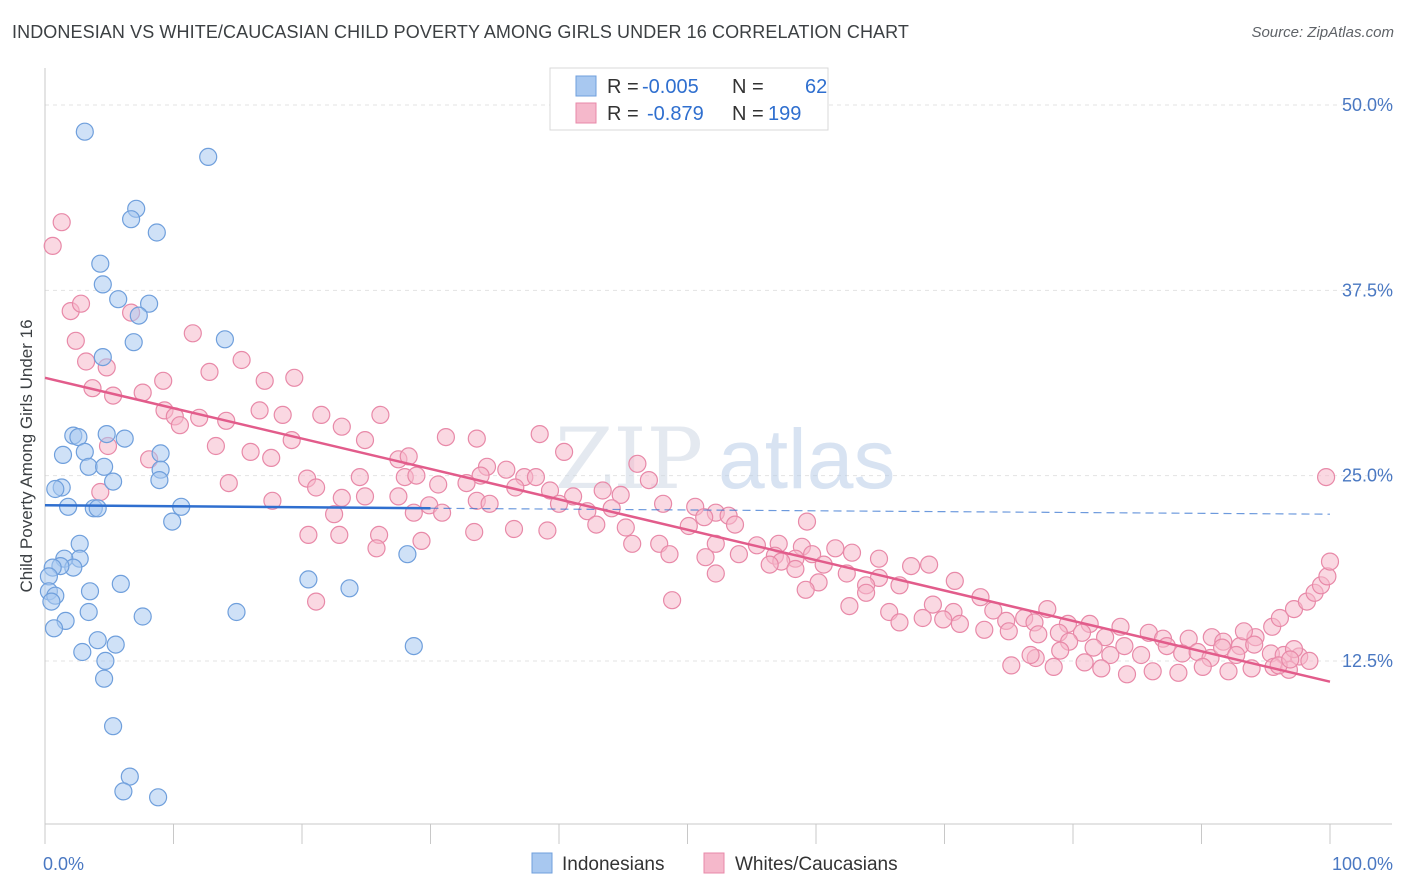 The image size is (1406, 892). What do you see at coordinates (1367, 661) in the screenshot?
I see `y-tick-label: 12.5%` at bounding box center [1367, 661].